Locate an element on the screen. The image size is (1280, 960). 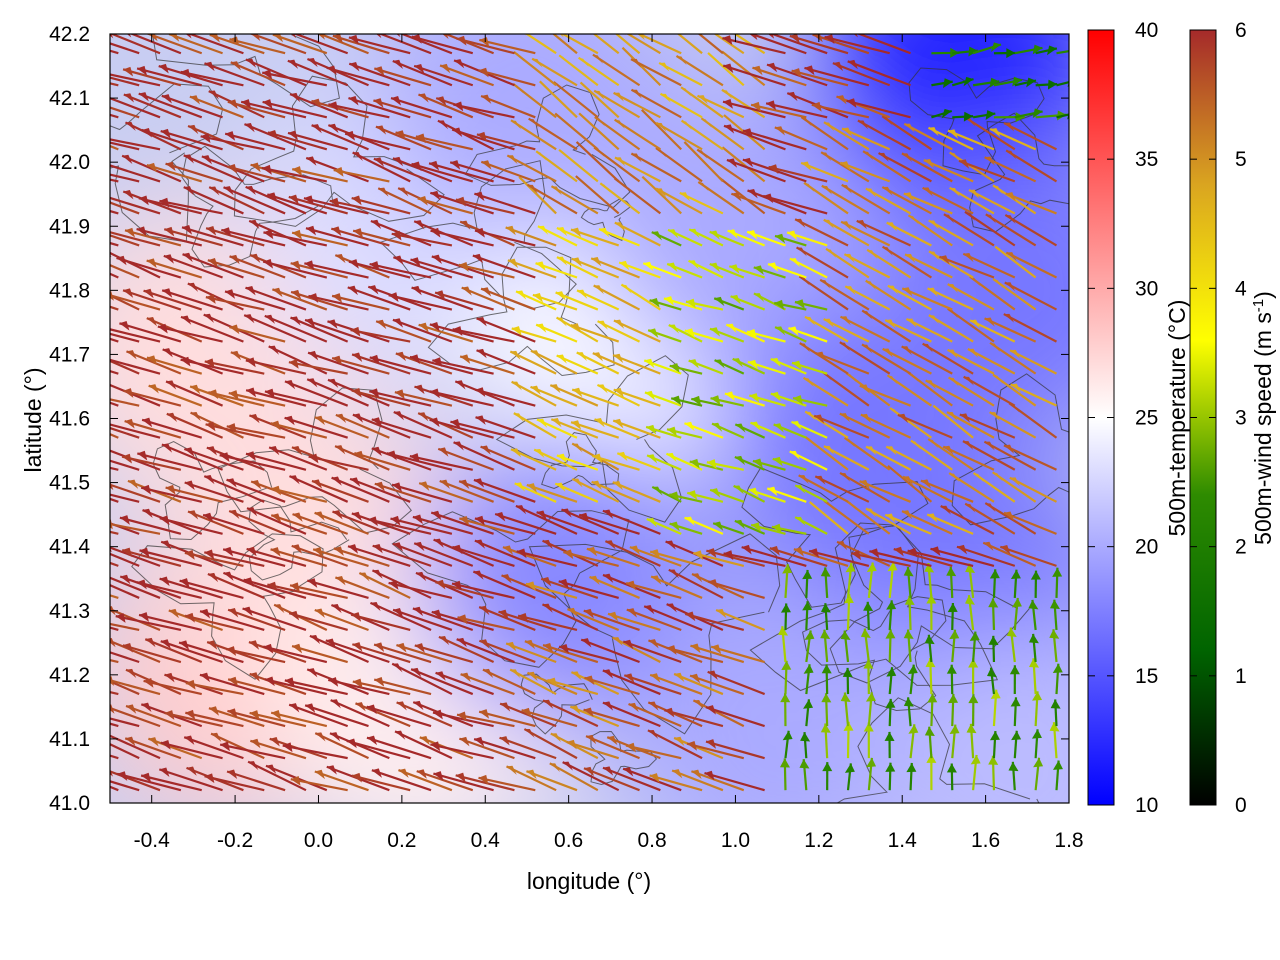
colorbar-tick-label: 0 is located at coordinates (1241, 805).